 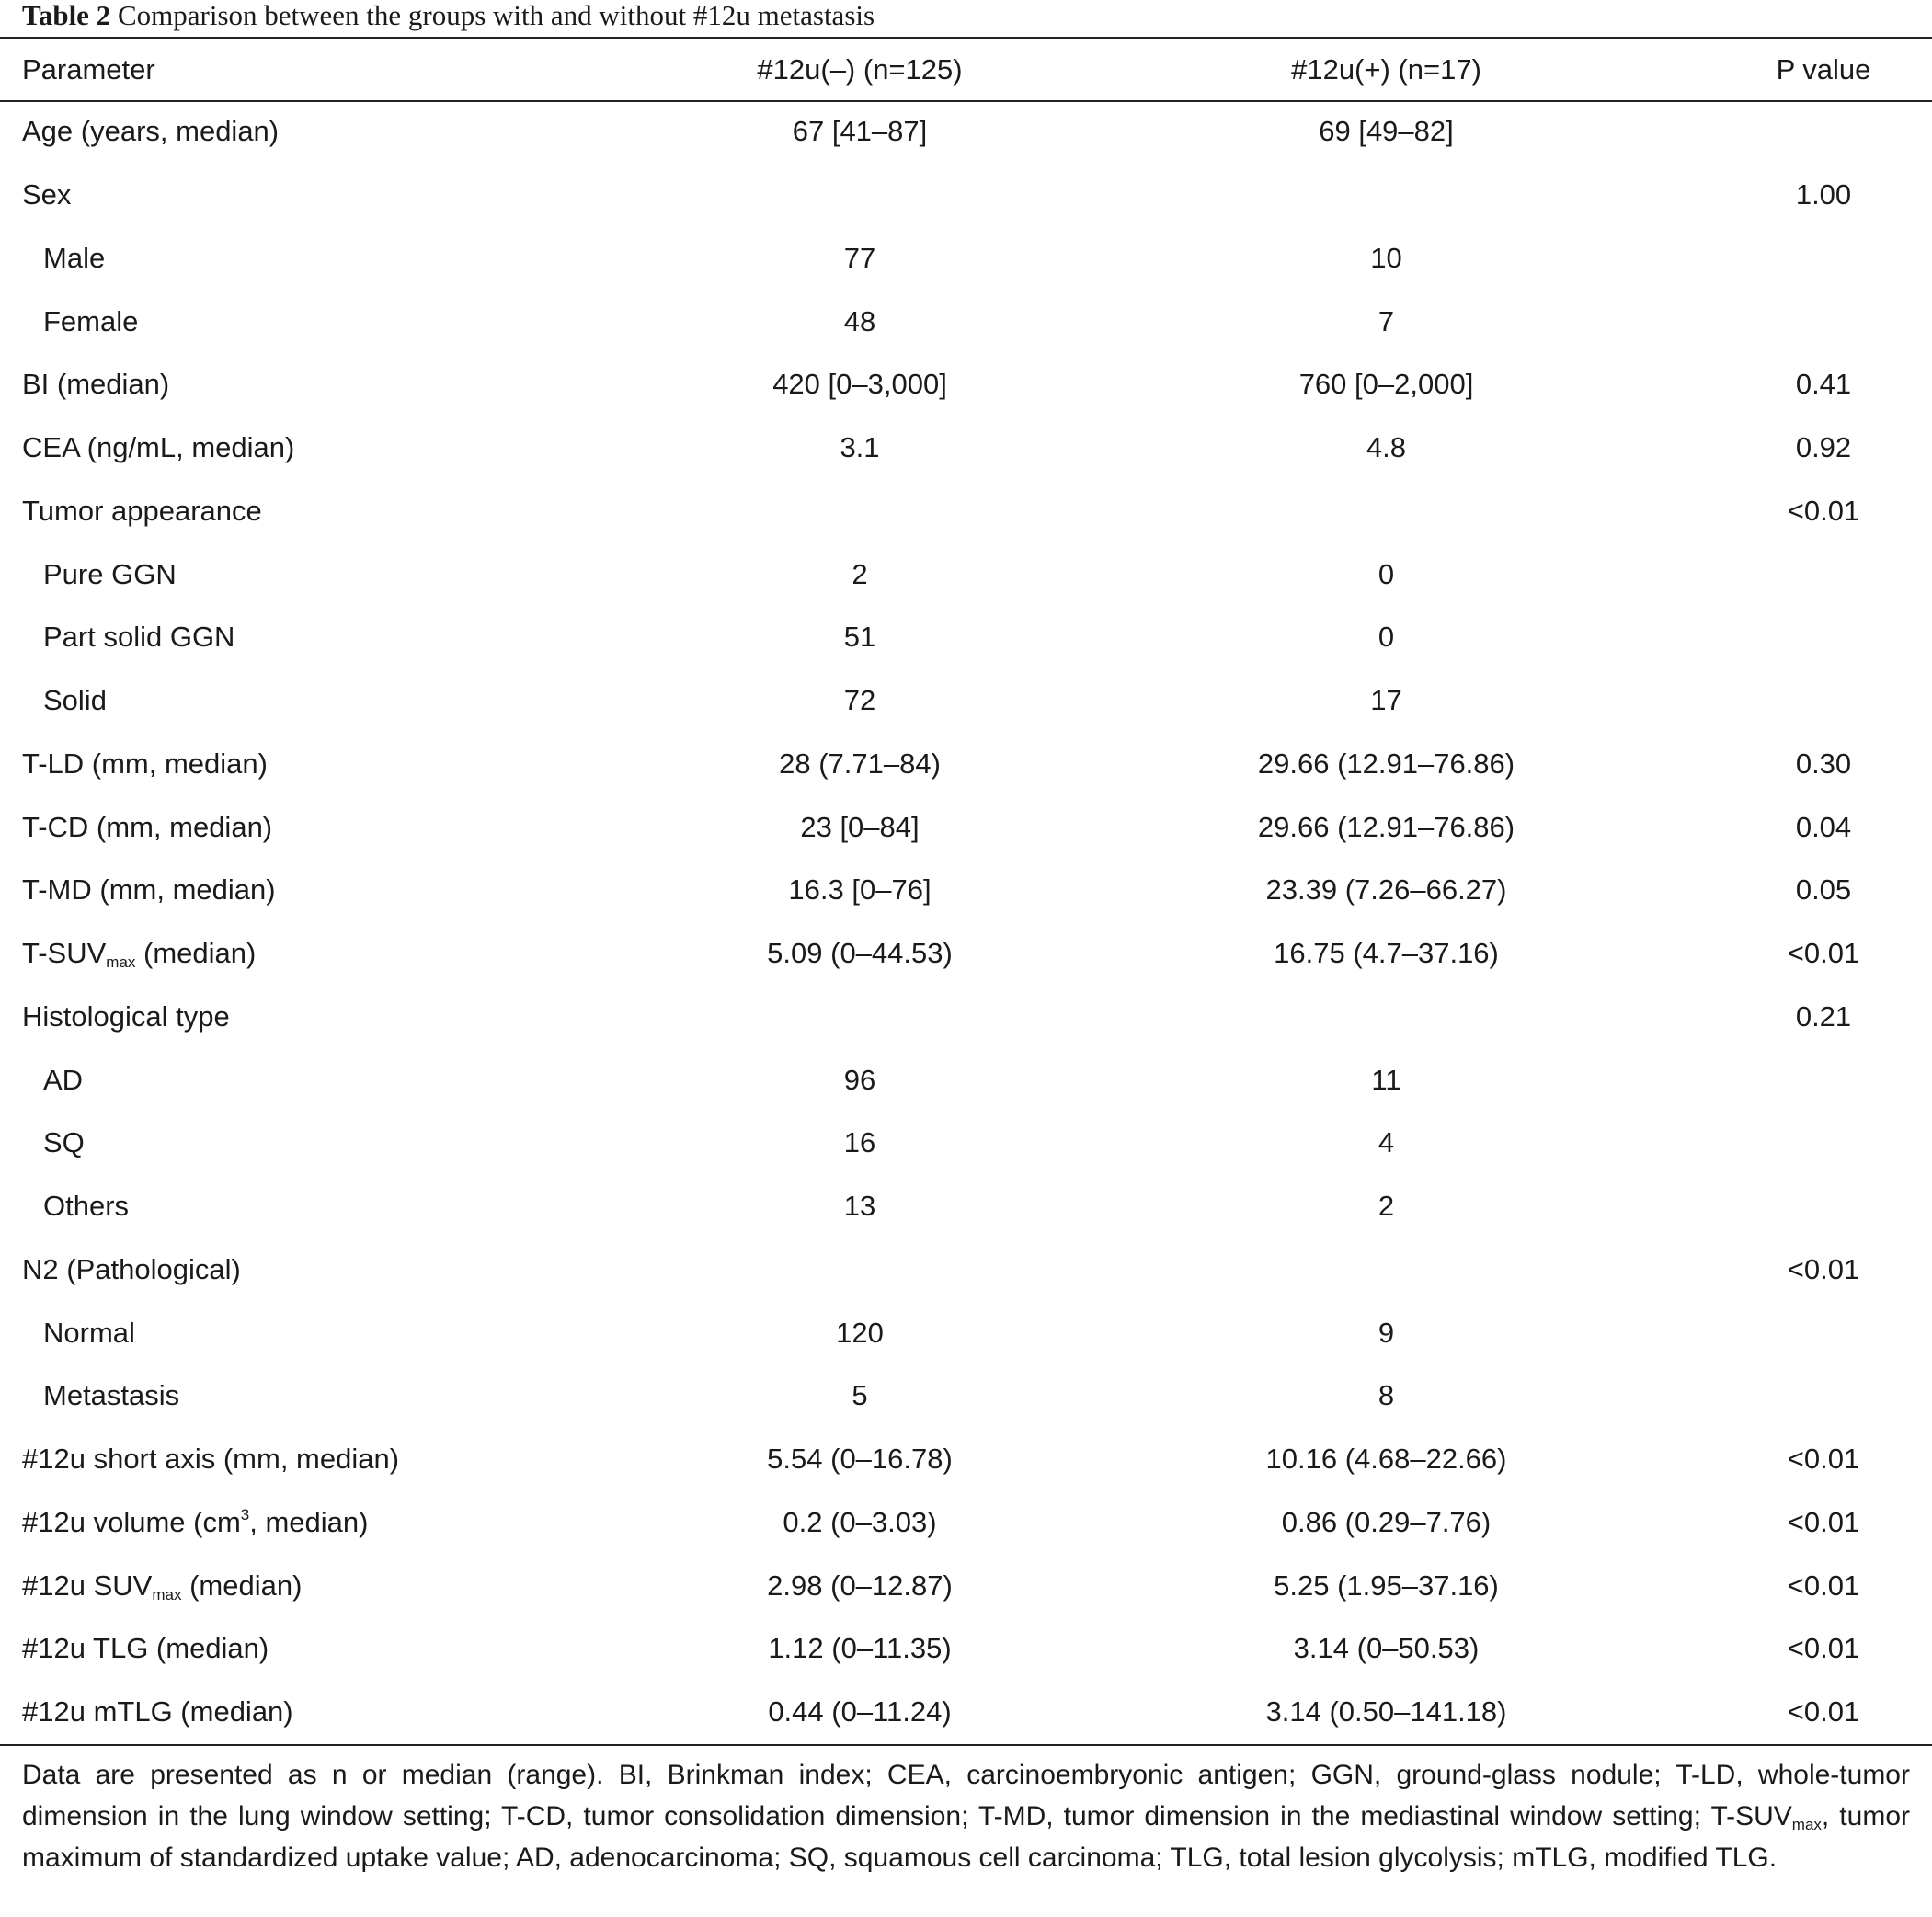 What do you see at coordinates (139, 637) in the screenshot?
I see `parameter-cell: Part solid GGN` at bounding box center [139, 637].